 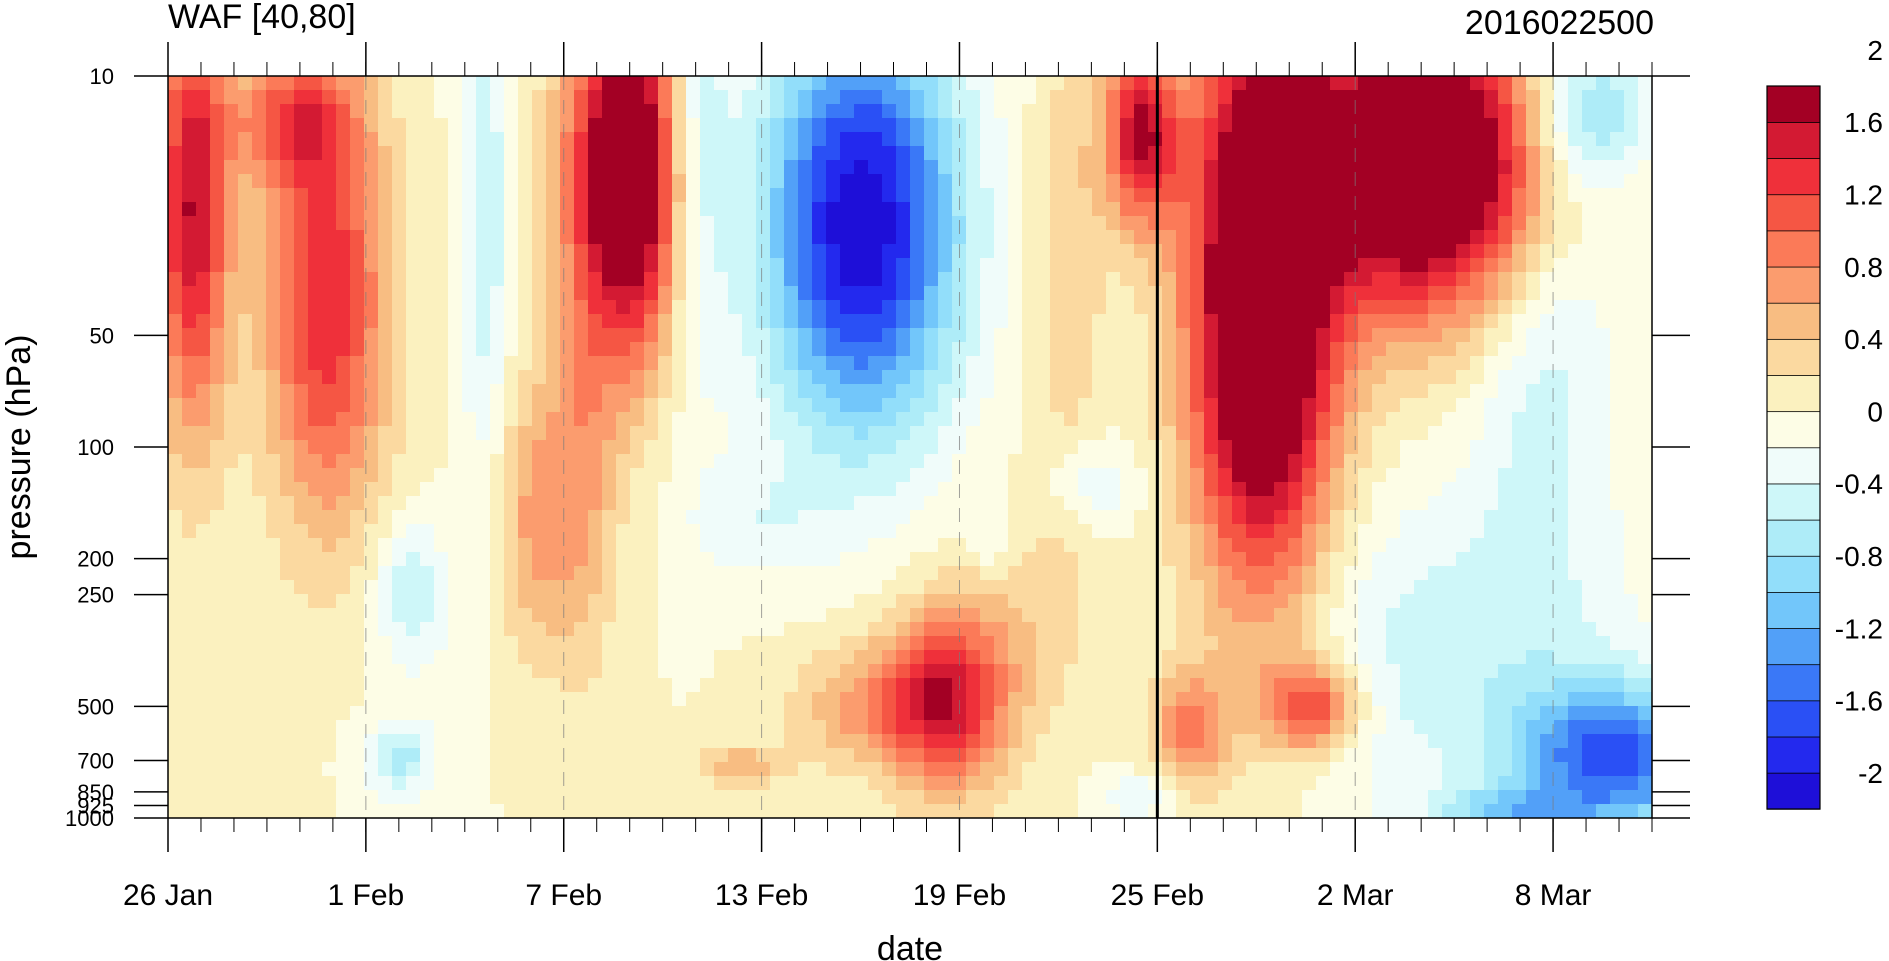 What do you see at coordinates (1863, 267) in the screenshot?
I see `colorbar-label: 0.8` at bounding box center [1863, 267].